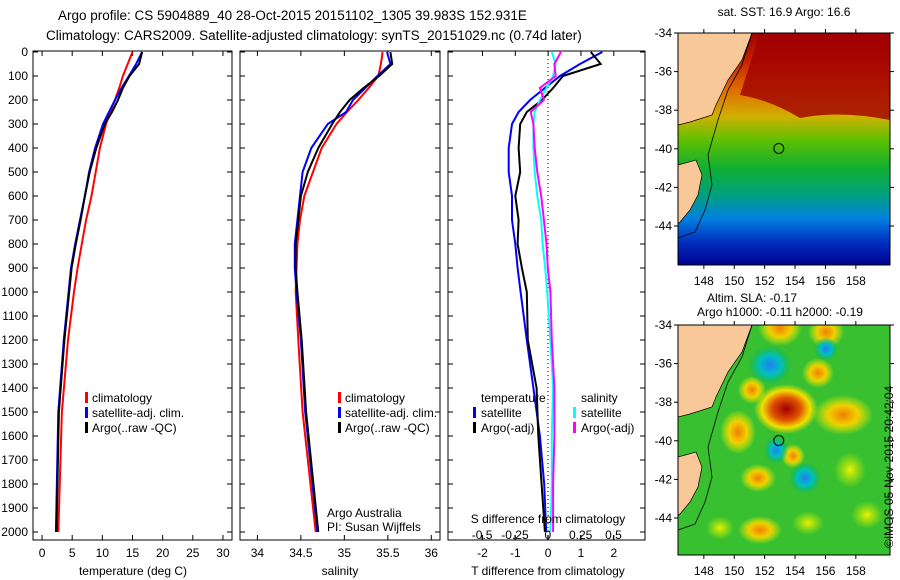 The width and height of the screenshot is (900, 580). Describe the element at coordinates (515, 553) in the screenshot. I see `x-tick-label: -1` at that location.